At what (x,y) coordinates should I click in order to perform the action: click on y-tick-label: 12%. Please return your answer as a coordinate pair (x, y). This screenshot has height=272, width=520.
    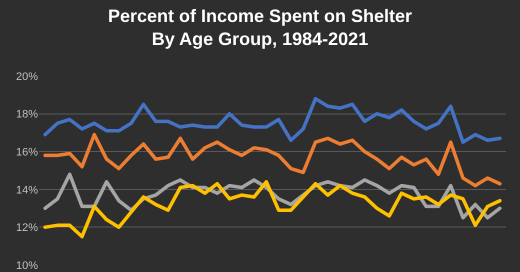
    Looking at the image, I should click on (27, 228).